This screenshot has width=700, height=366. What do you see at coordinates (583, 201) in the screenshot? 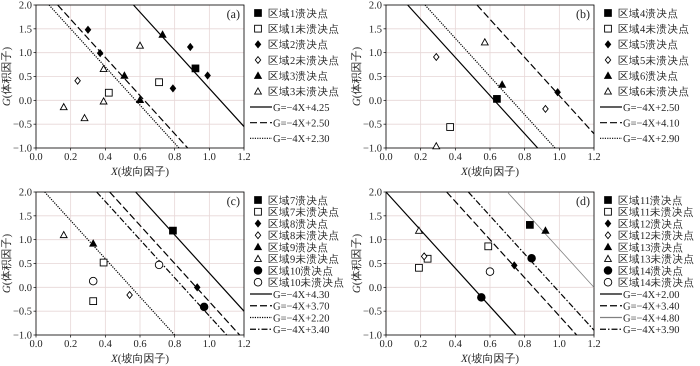
I see `chart-title: (d)` at bounding box center [583, 201].